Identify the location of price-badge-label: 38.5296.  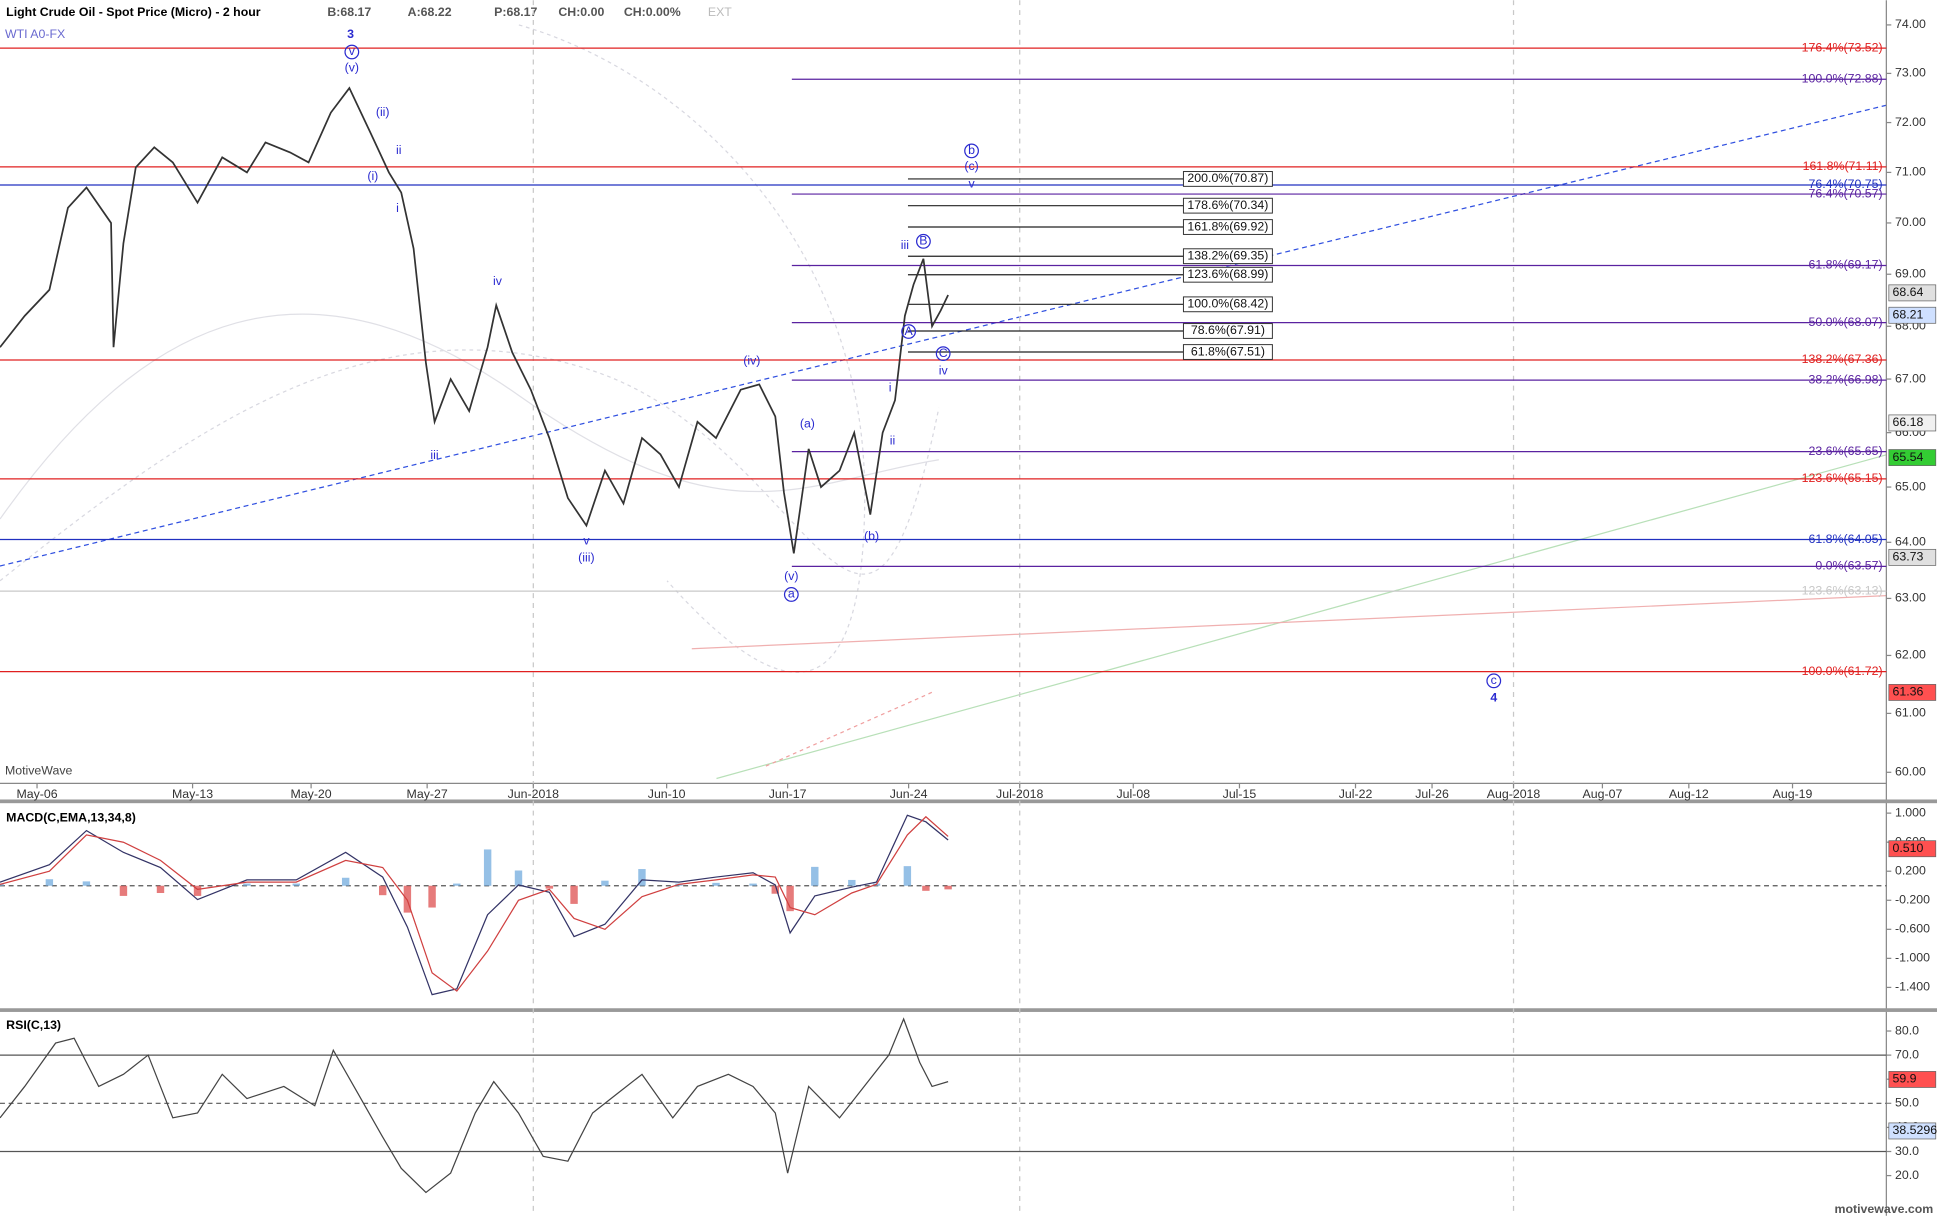
(1915, 1130).